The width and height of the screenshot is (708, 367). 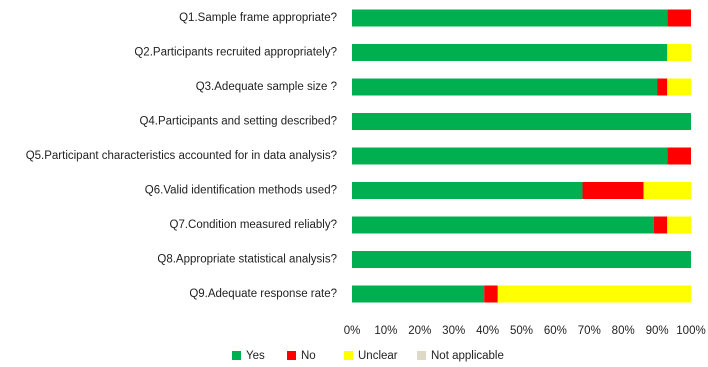 What do you see at coordinates (589, 331) in the screenshot?
I see `x-tick-label: 70%` at bounding box center [589, 331].